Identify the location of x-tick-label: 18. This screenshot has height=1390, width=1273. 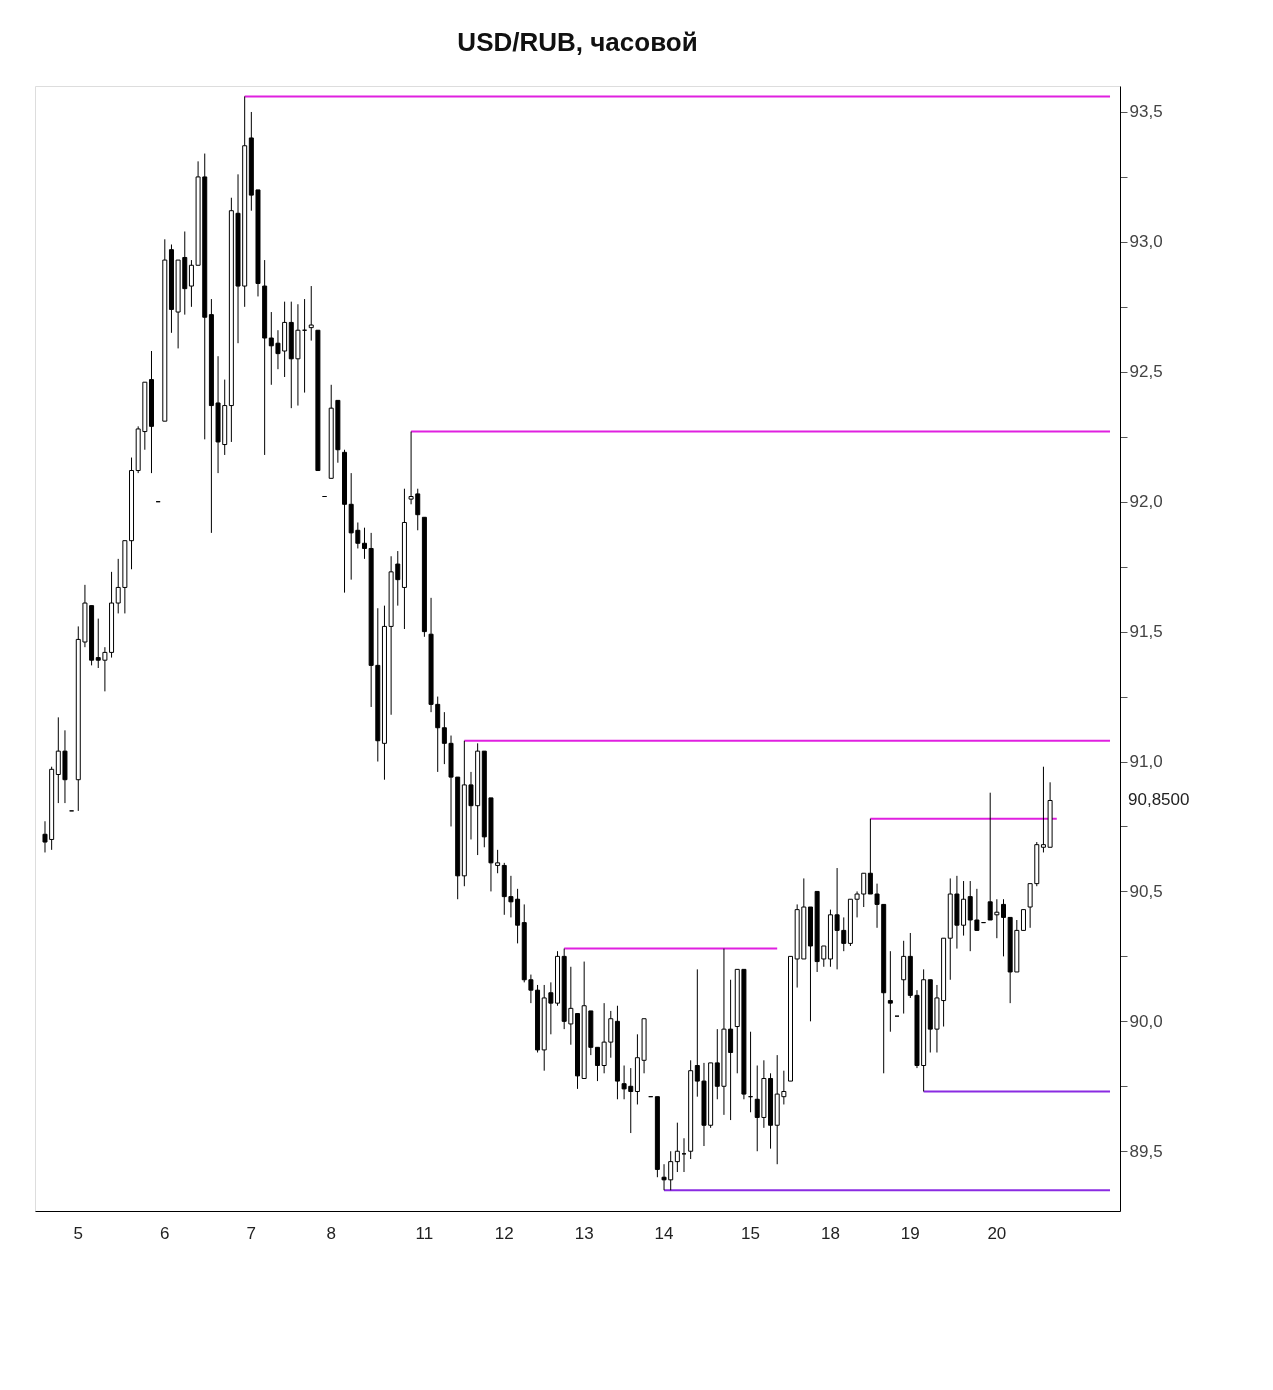
(830, 1233).